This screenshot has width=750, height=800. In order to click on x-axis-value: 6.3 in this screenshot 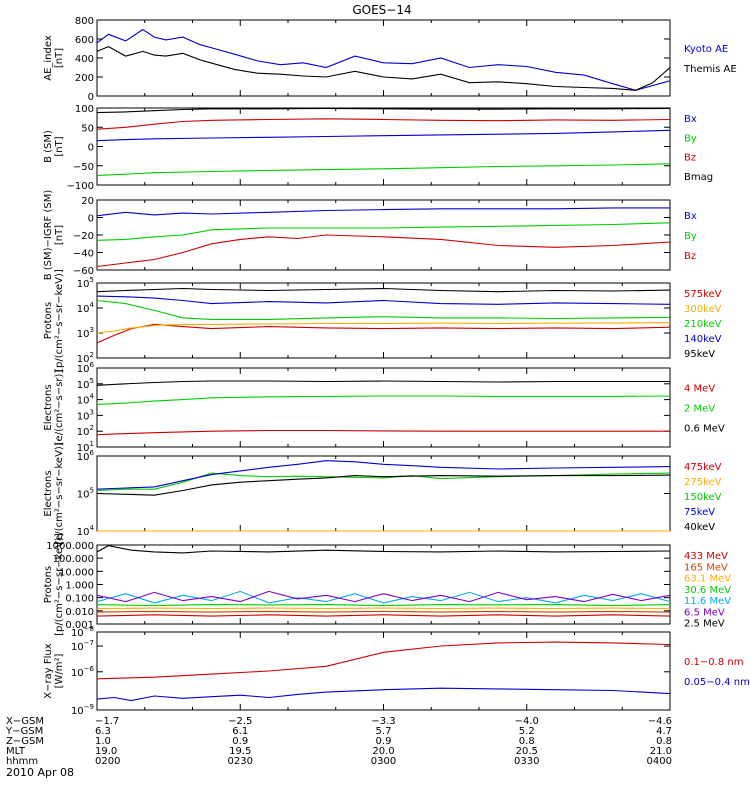, I will do `click(103, 731)`.